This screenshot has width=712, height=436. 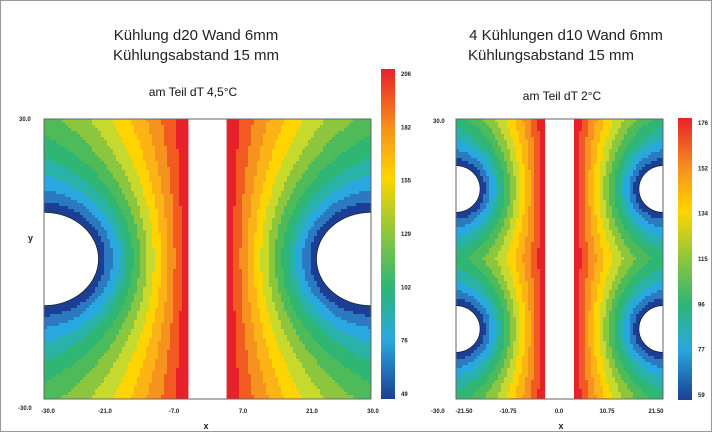 I want to click on left-colorbar, so click(x=388, y=234).